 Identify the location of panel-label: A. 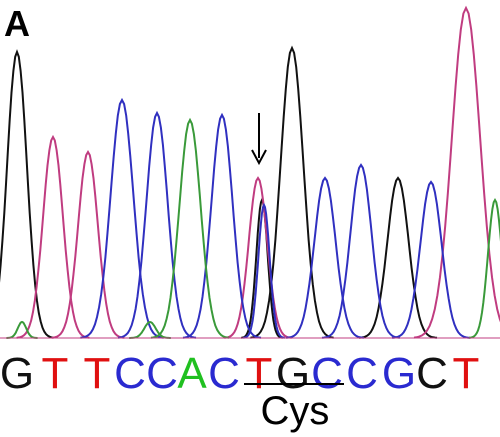
(17, 23).